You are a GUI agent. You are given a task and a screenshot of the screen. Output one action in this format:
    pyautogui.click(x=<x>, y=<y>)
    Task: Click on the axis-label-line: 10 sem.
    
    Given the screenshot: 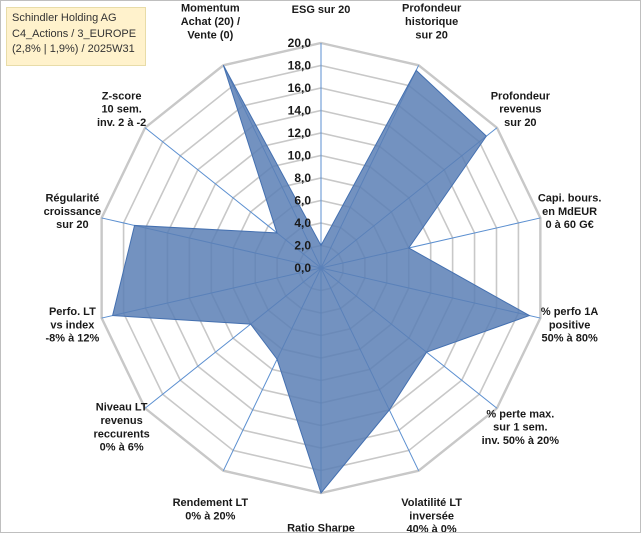 What is the action you would take?
    pyautogui.click(x=121, y=110)
    